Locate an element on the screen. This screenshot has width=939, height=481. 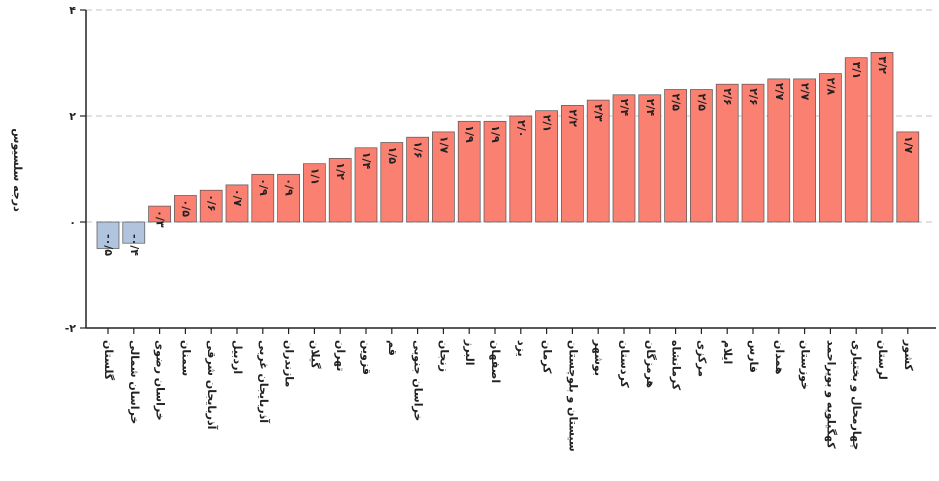
value-label: ۱/۷ is located at coordinates (443, 145).